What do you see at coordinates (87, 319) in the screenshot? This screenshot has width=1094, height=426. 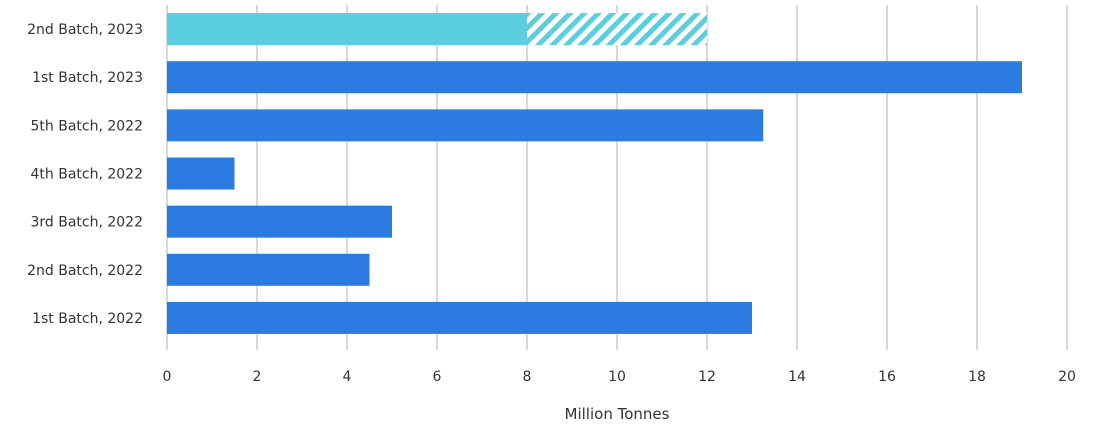 I see `category-label: 1st Batch, 2022` at bounding box center [87, 319].